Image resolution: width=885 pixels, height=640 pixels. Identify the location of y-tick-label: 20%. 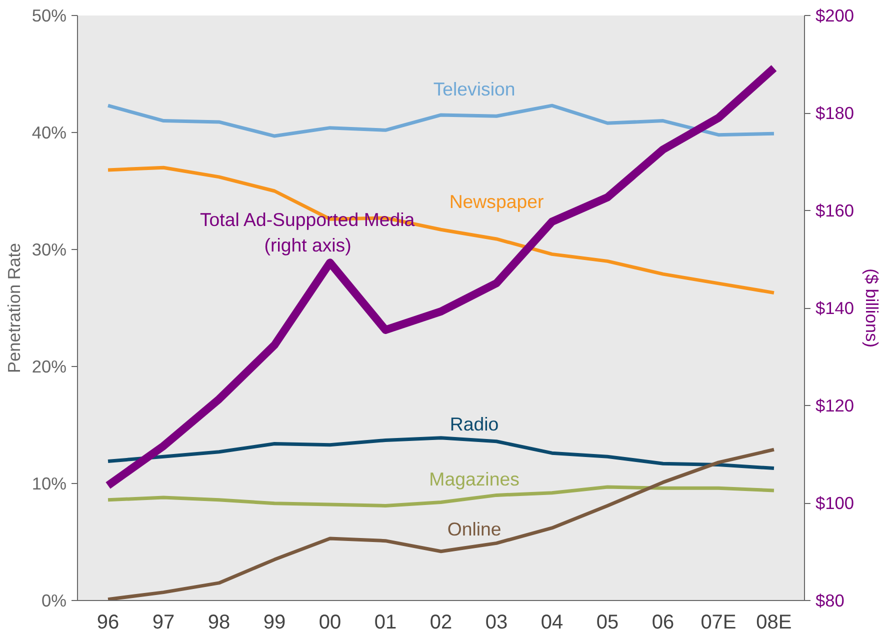
(49, 366).